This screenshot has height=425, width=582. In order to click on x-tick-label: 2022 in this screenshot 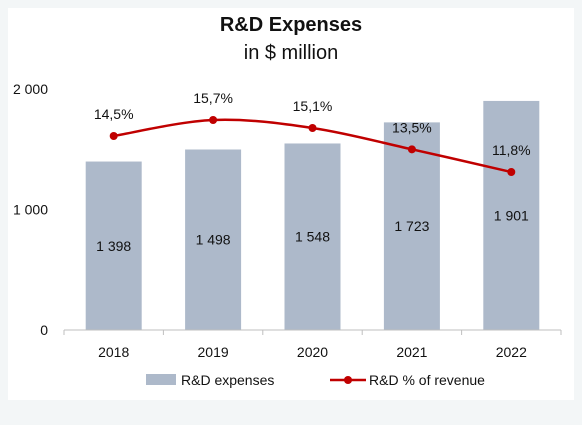, I will do `click(511, 352)`.